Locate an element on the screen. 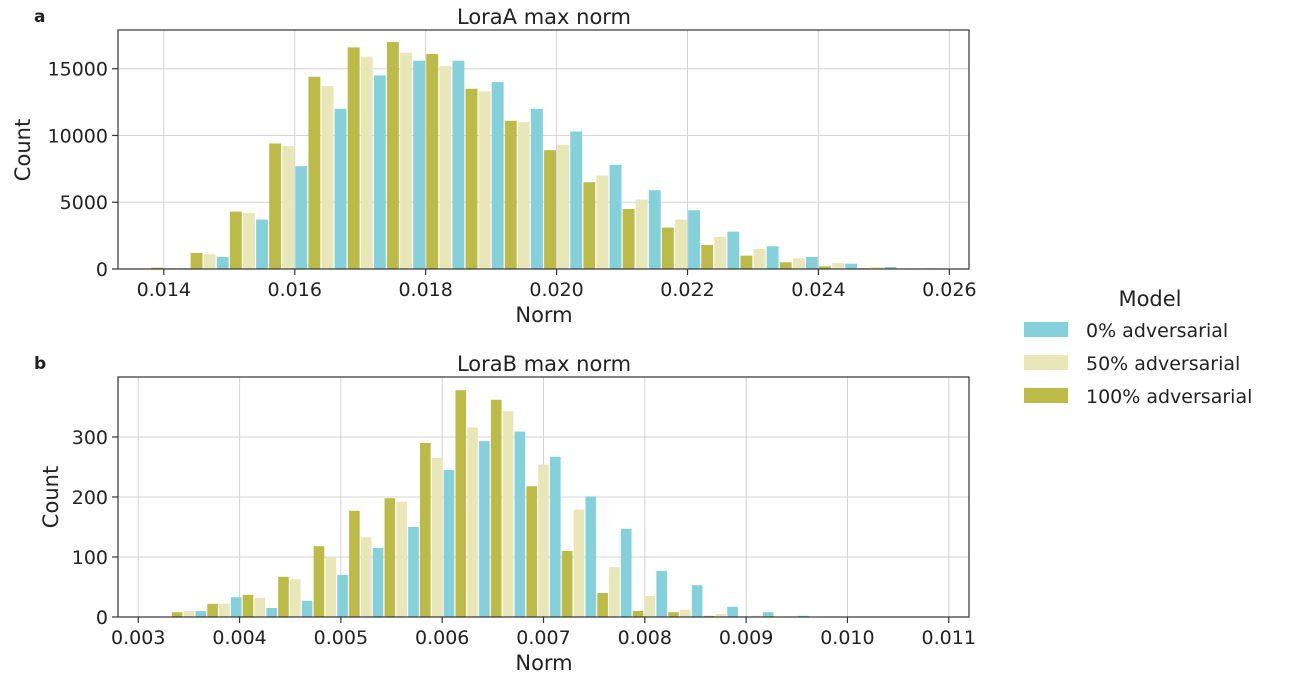 The width and height of the screenshot is (1291, 674). legend-swatch-100pct is located at coordinates (1046, 395).